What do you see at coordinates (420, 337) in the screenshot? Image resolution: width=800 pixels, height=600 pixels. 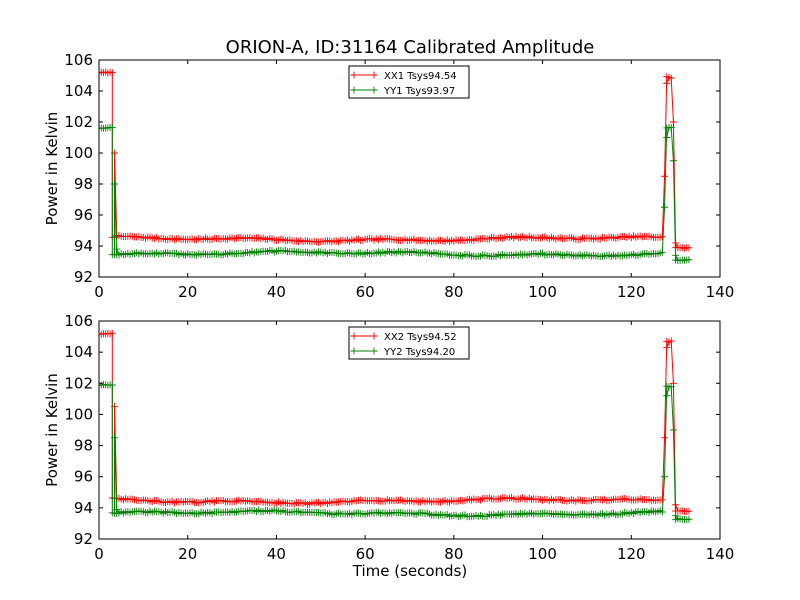 I see `legend-label: XX2 Tsys94.52` at bounding box center [420, 337].